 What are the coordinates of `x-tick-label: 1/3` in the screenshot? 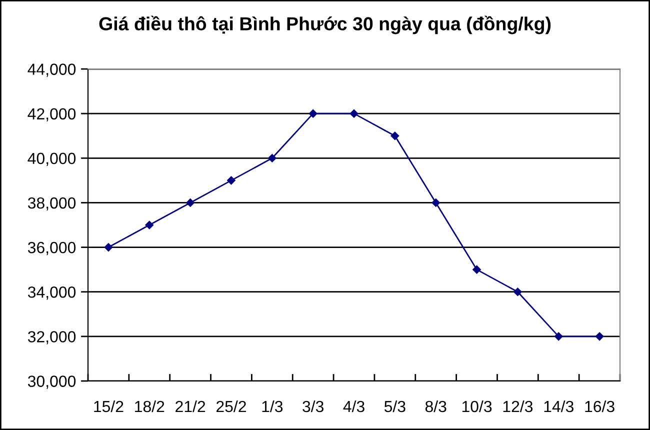 It's located at (272, 406).